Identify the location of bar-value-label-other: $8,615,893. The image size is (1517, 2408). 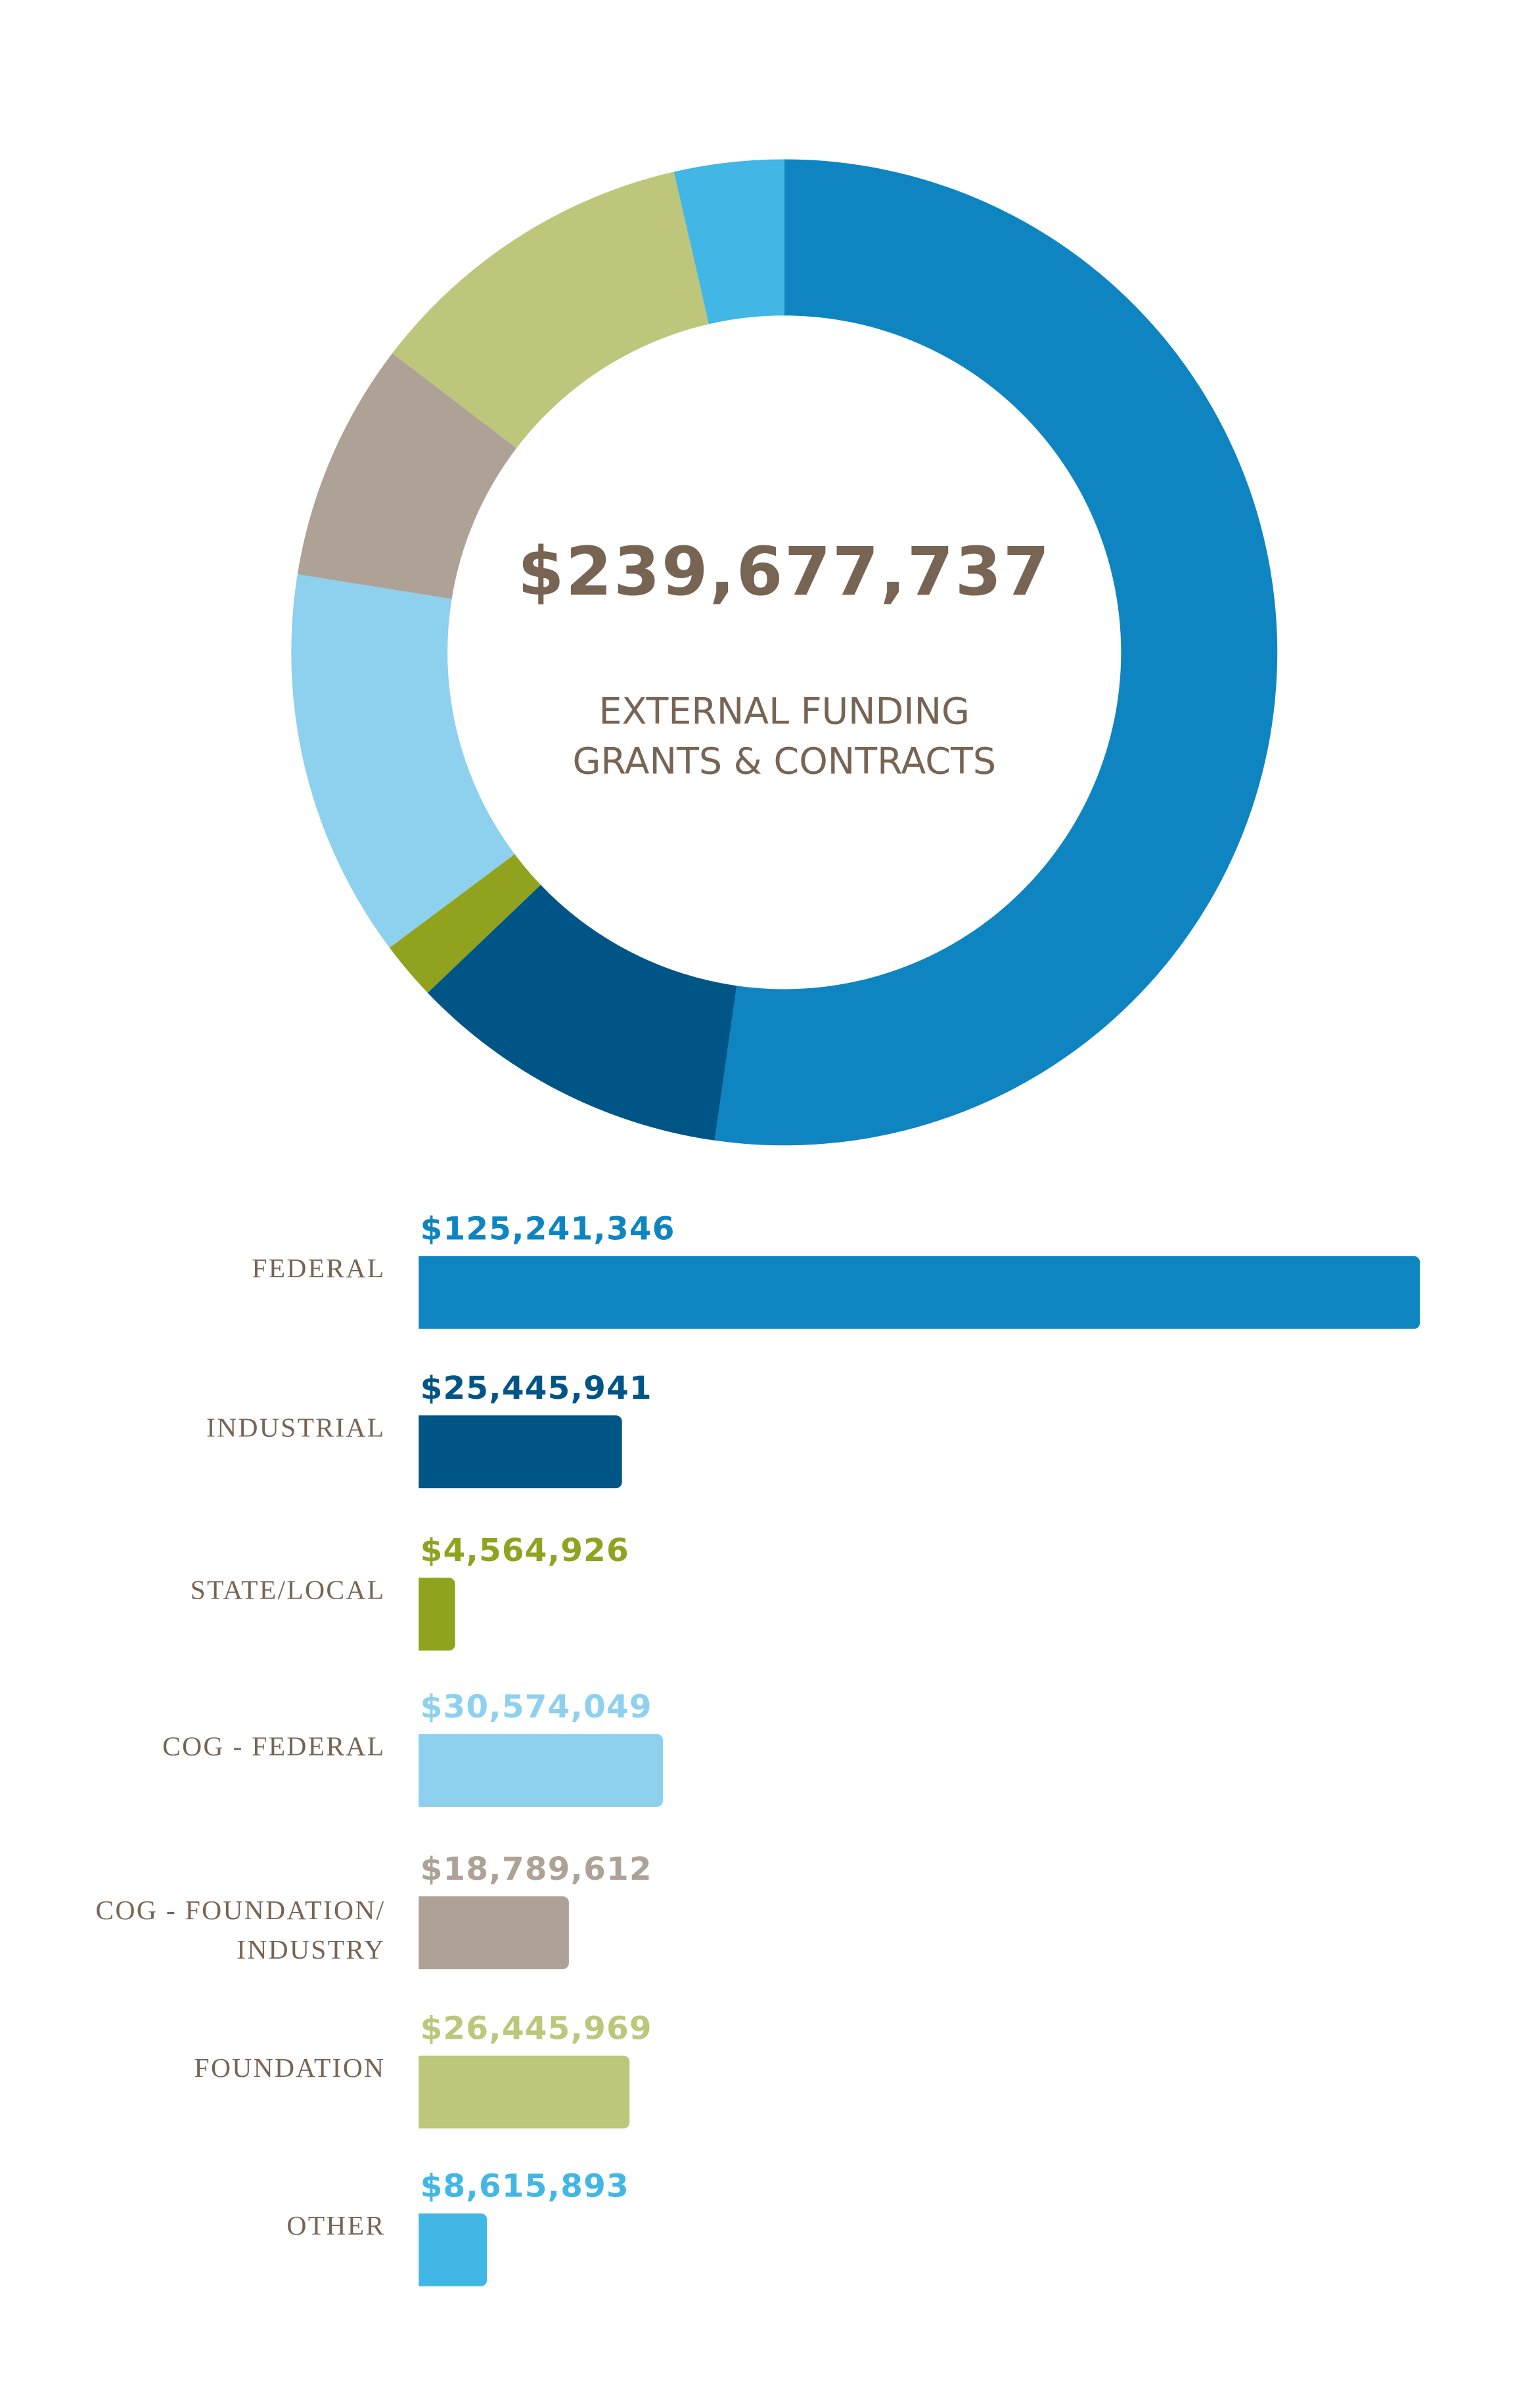
(524, 2186).